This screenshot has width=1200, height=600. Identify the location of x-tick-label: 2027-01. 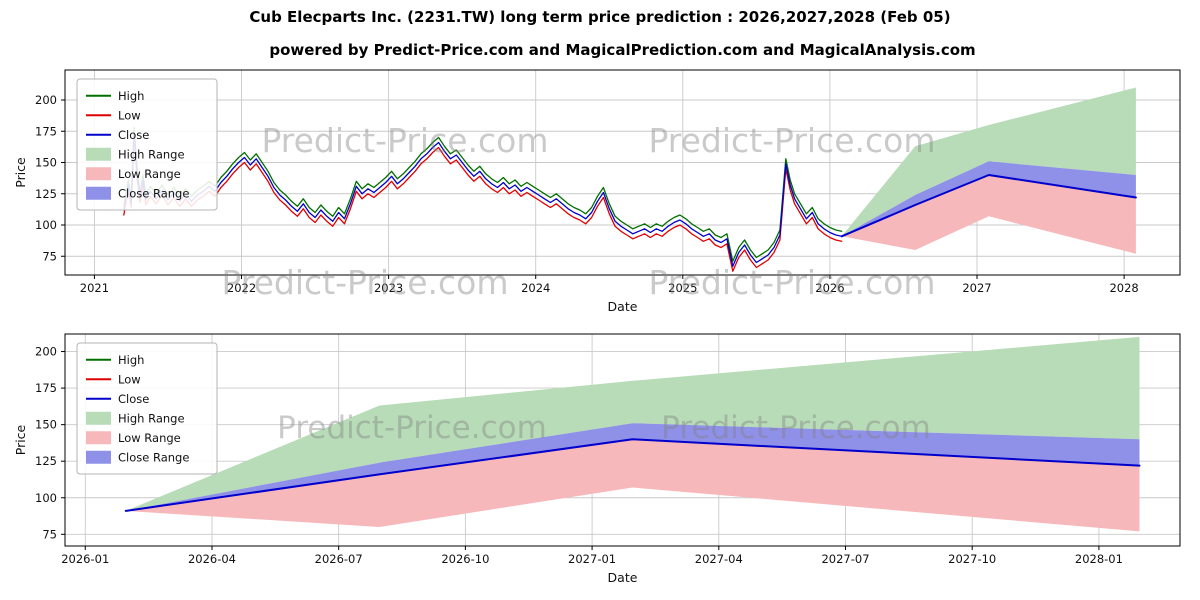
(592, 559).